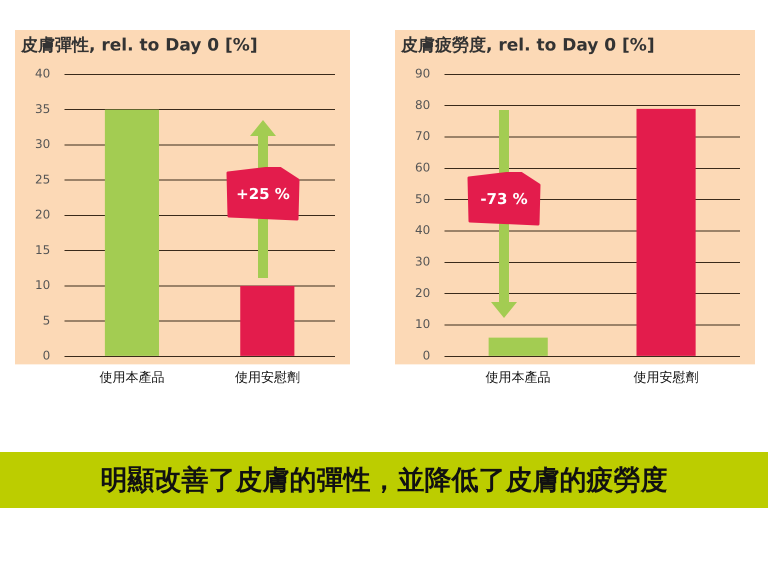 The width and height of the screenshot is (768, 576). Describe the element at coordinates (527, 46) in the screenshot. I see `chart-title: 皮膚疲勞度, rel. to Day 0 [%]` at that location.